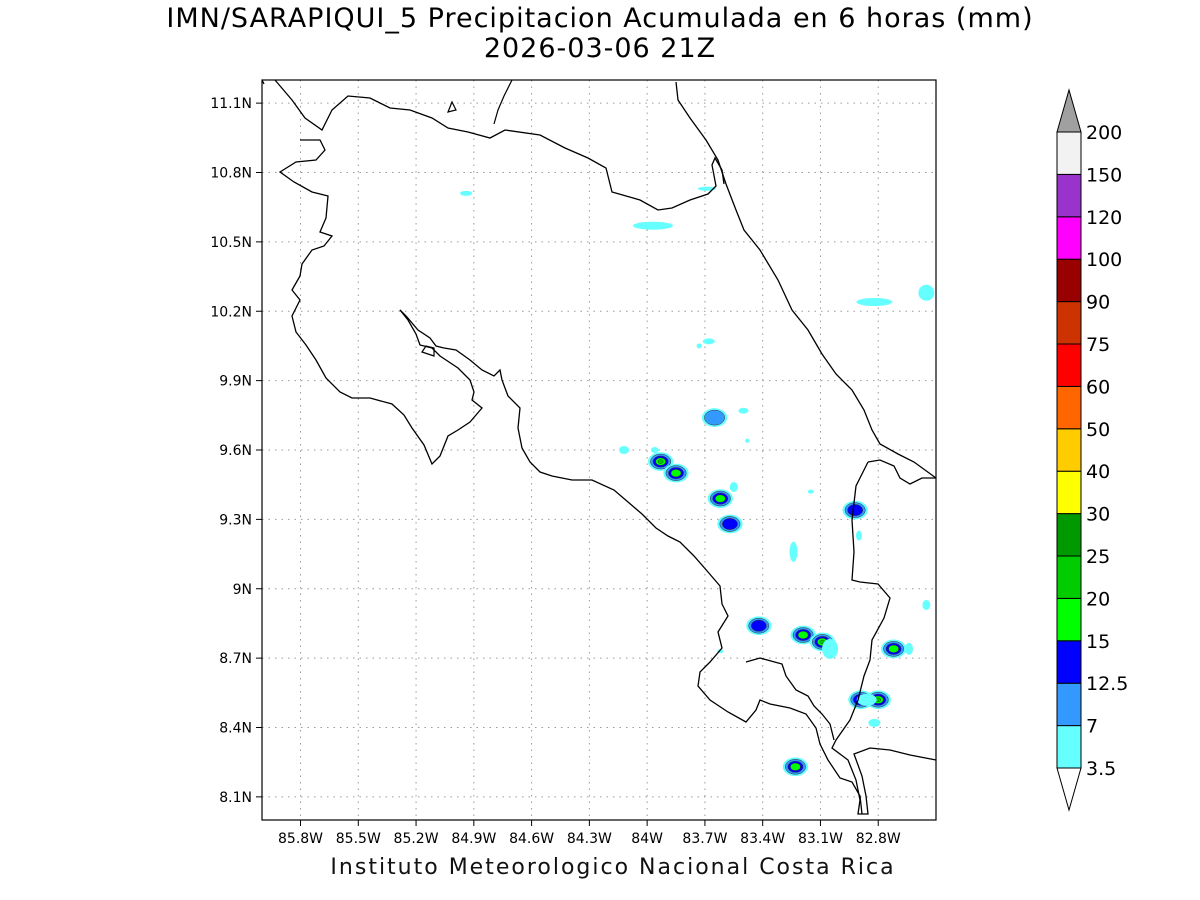 The width and height of the screenshot is (1200, 900). What do you see at coordinates (1098, 472) in the screenshot?
I see `colorbar-label: 40` at bounding box center [1098, 472].